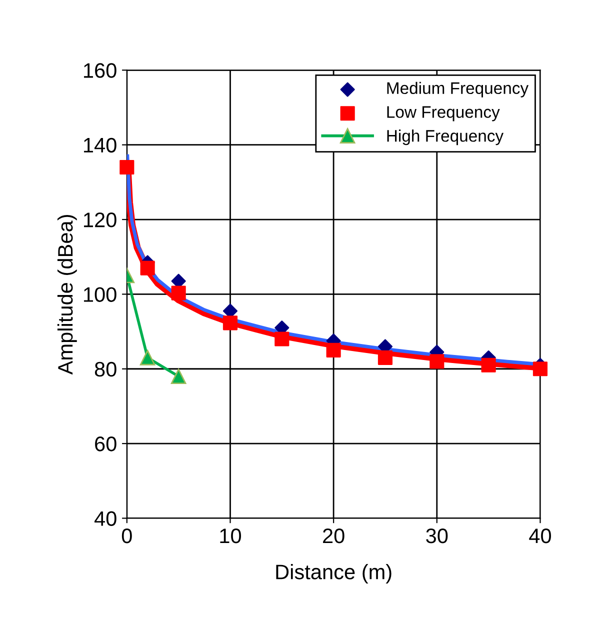 This screenshot has height=632, width=593. I want to click on y-tick-label: 60, so click(105, 444).